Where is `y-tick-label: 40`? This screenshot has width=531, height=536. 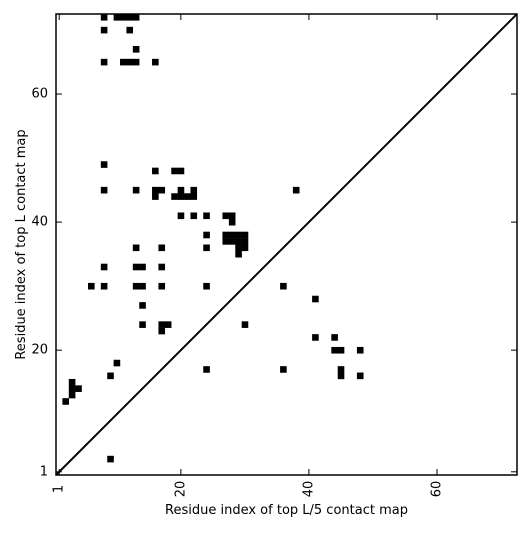
y-tick-label: 40 is located at coordinates (39, 222).